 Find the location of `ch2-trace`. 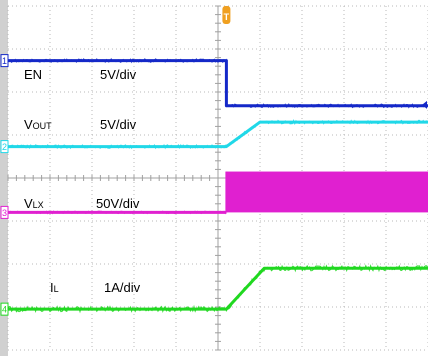

ch2-trace is located at coordinates (218, 134).